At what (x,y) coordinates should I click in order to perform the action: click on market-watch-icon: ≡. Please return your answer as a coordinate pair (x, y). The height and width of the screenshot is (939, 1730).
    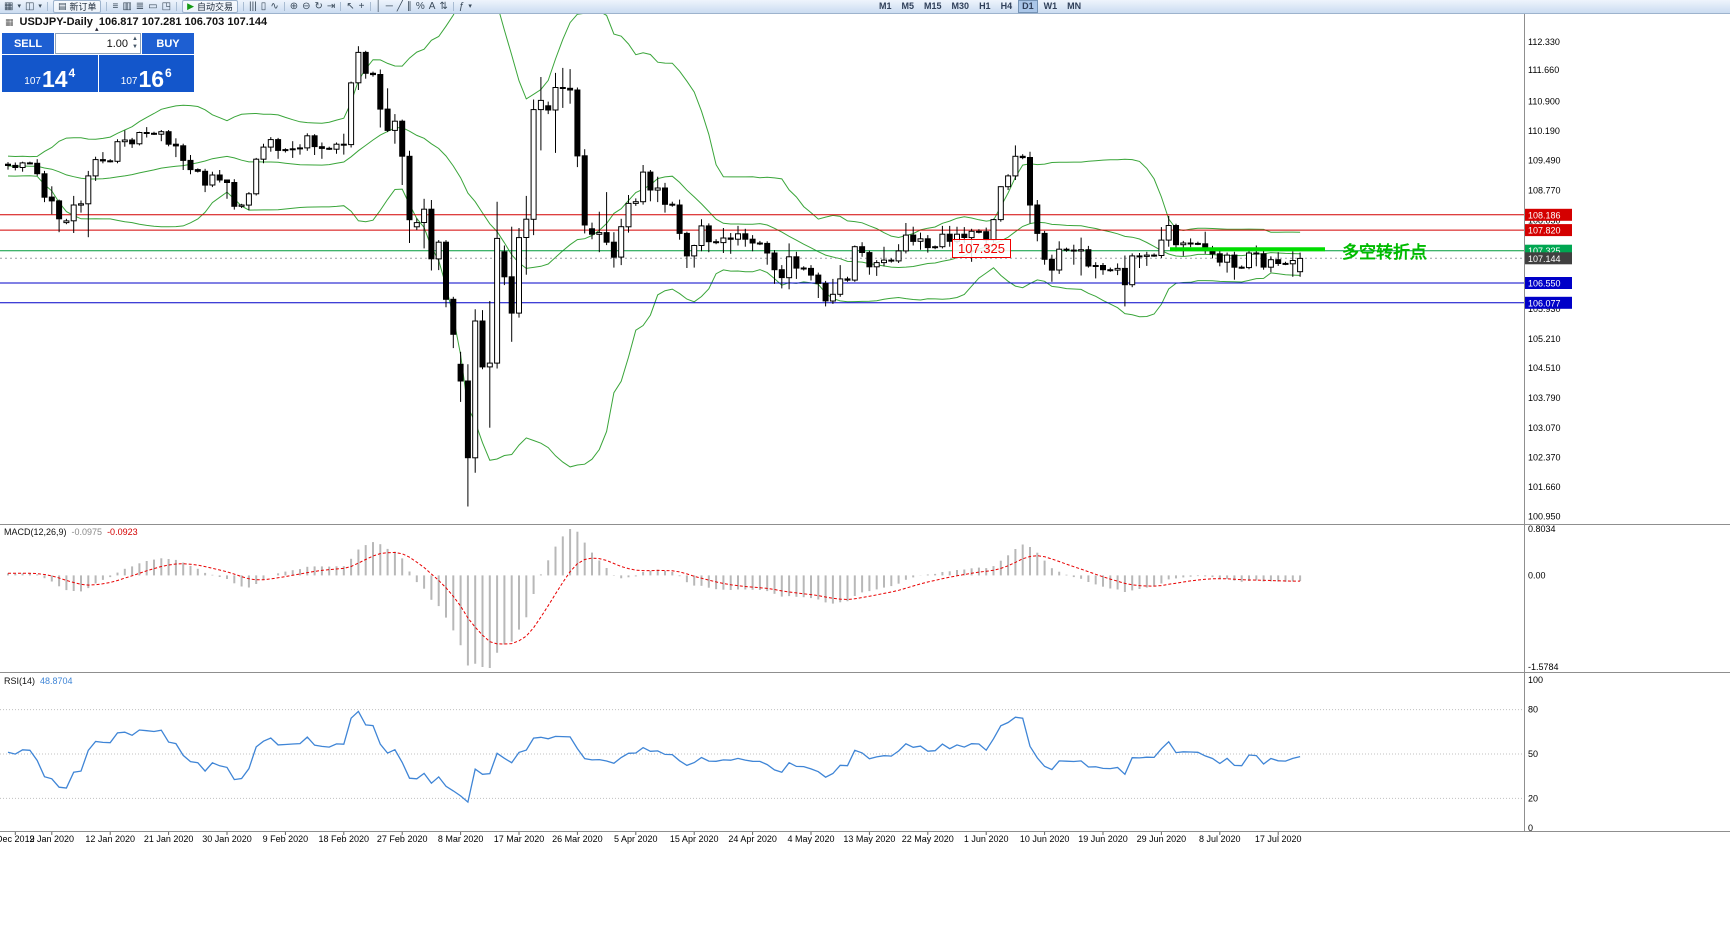
    Looking at the image, I should click on (115, 6).